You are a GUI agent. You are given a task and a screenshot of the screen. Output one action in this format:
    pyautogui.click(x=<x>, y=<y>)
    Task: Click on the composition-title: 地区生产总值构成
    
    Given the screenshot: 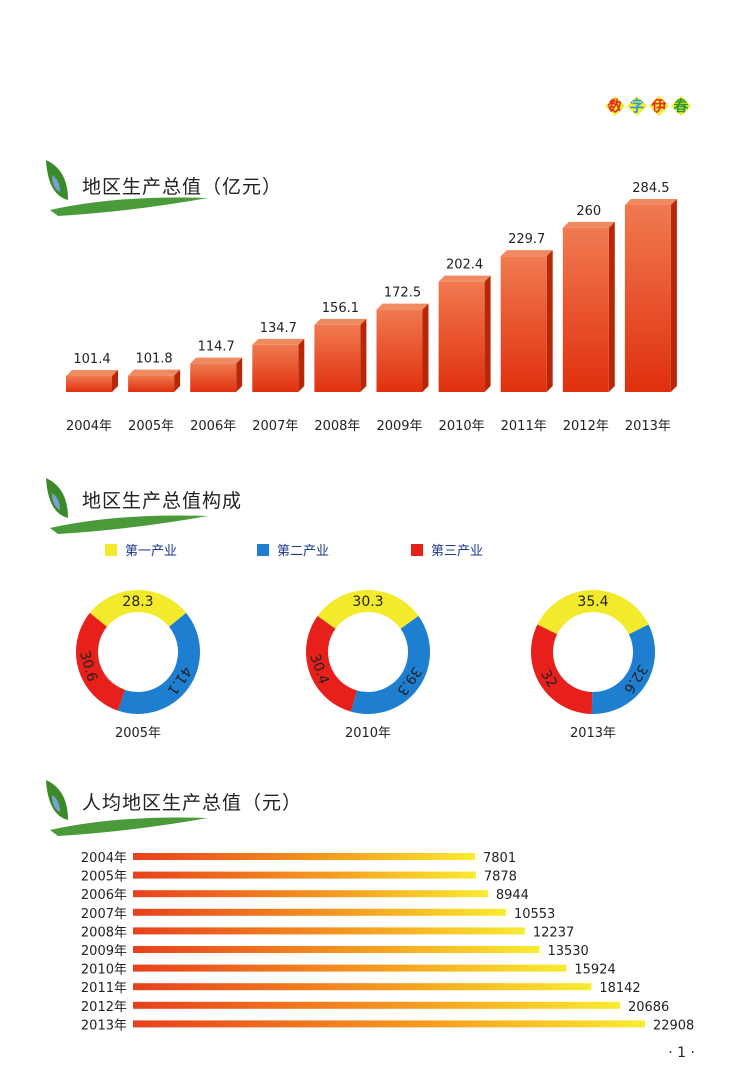 What is the action you would take?
    pyautogui.click(x=162, y=501)
    